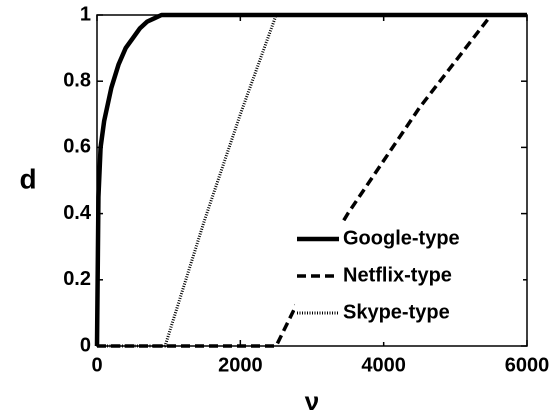 The width and height of the screenshot is (560, 420). Describe the element at coordinates (77, 213) in the screenshot. I see `y-tick-label: 0.4` at that location.